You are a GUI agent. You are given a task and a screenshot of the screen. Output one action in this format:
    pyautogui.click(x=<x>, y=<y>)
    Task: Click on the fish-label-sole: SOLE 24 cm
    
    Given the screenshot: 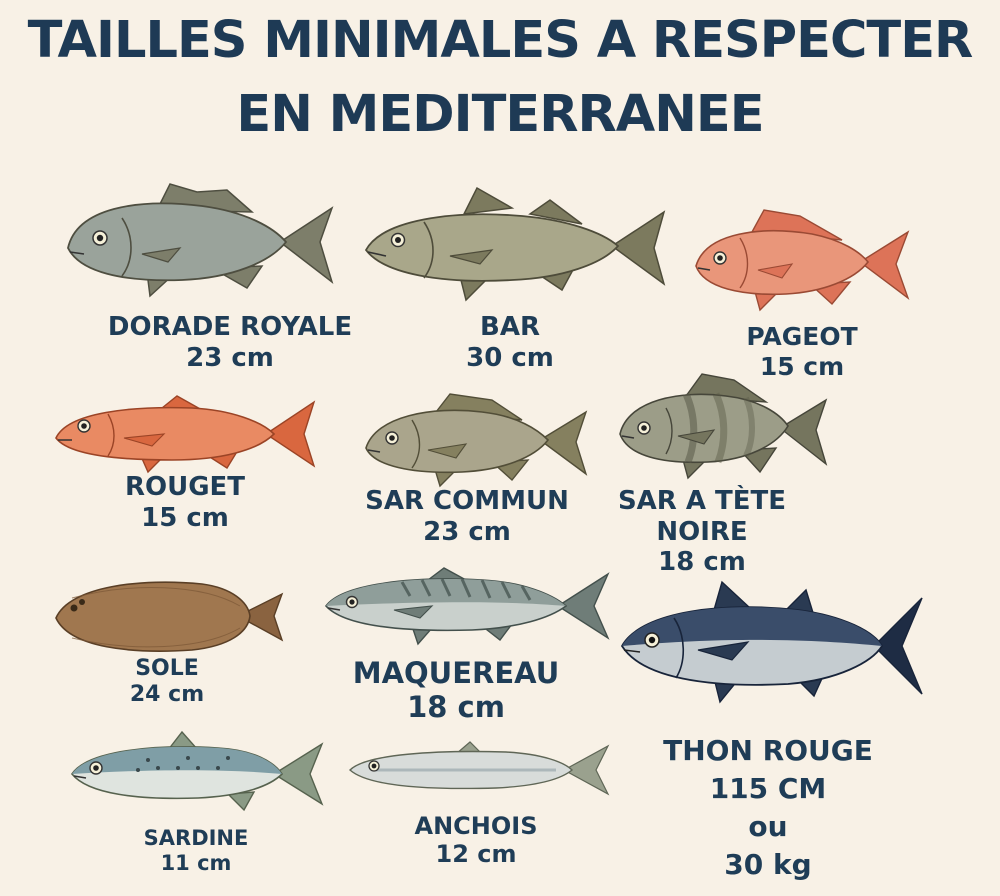 What is the action you would take?
    pyautogui.click(x=167, y=682)
    